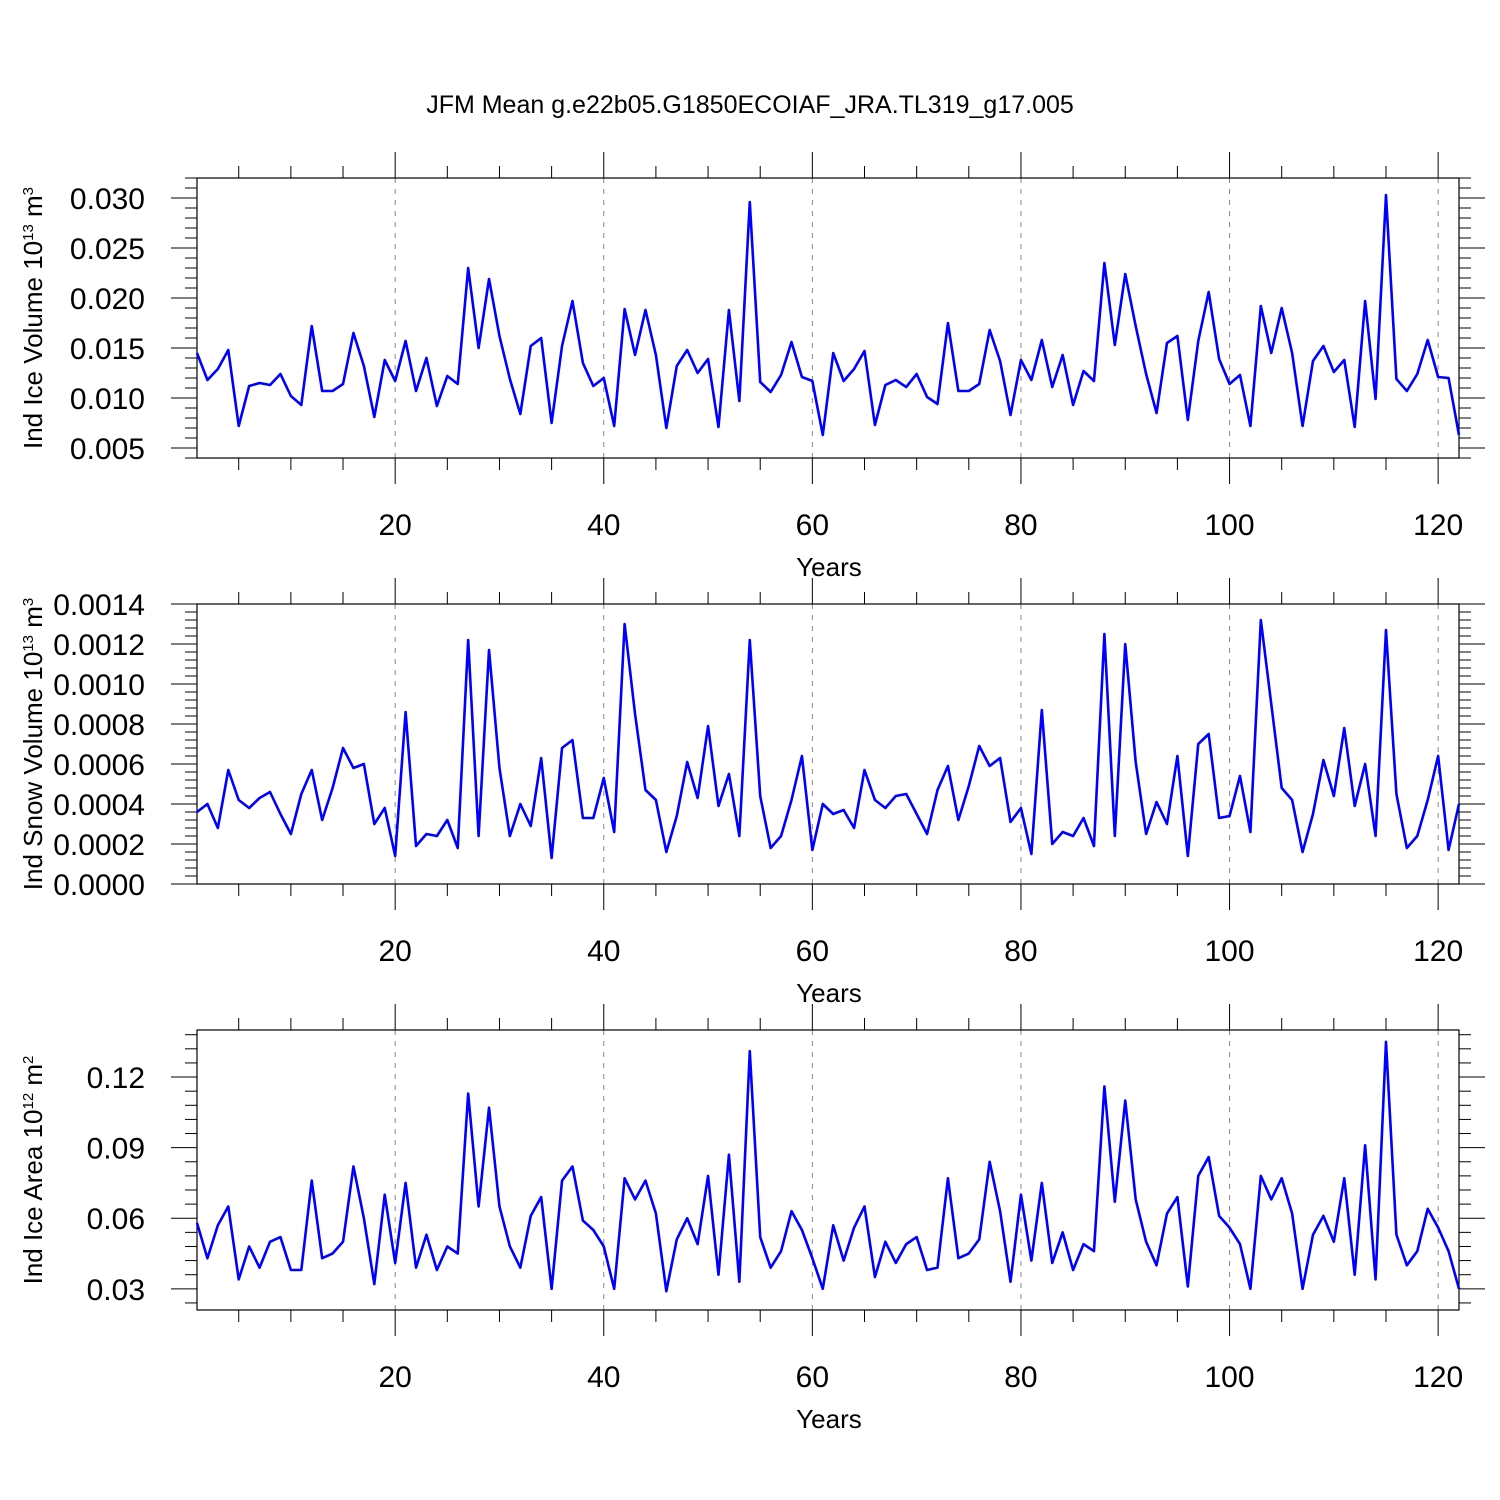 This screenshot has height=1500, width=1500. I want to click on y-axis-label: Ind Ice Volume 1013 m3, so click(33, 318).